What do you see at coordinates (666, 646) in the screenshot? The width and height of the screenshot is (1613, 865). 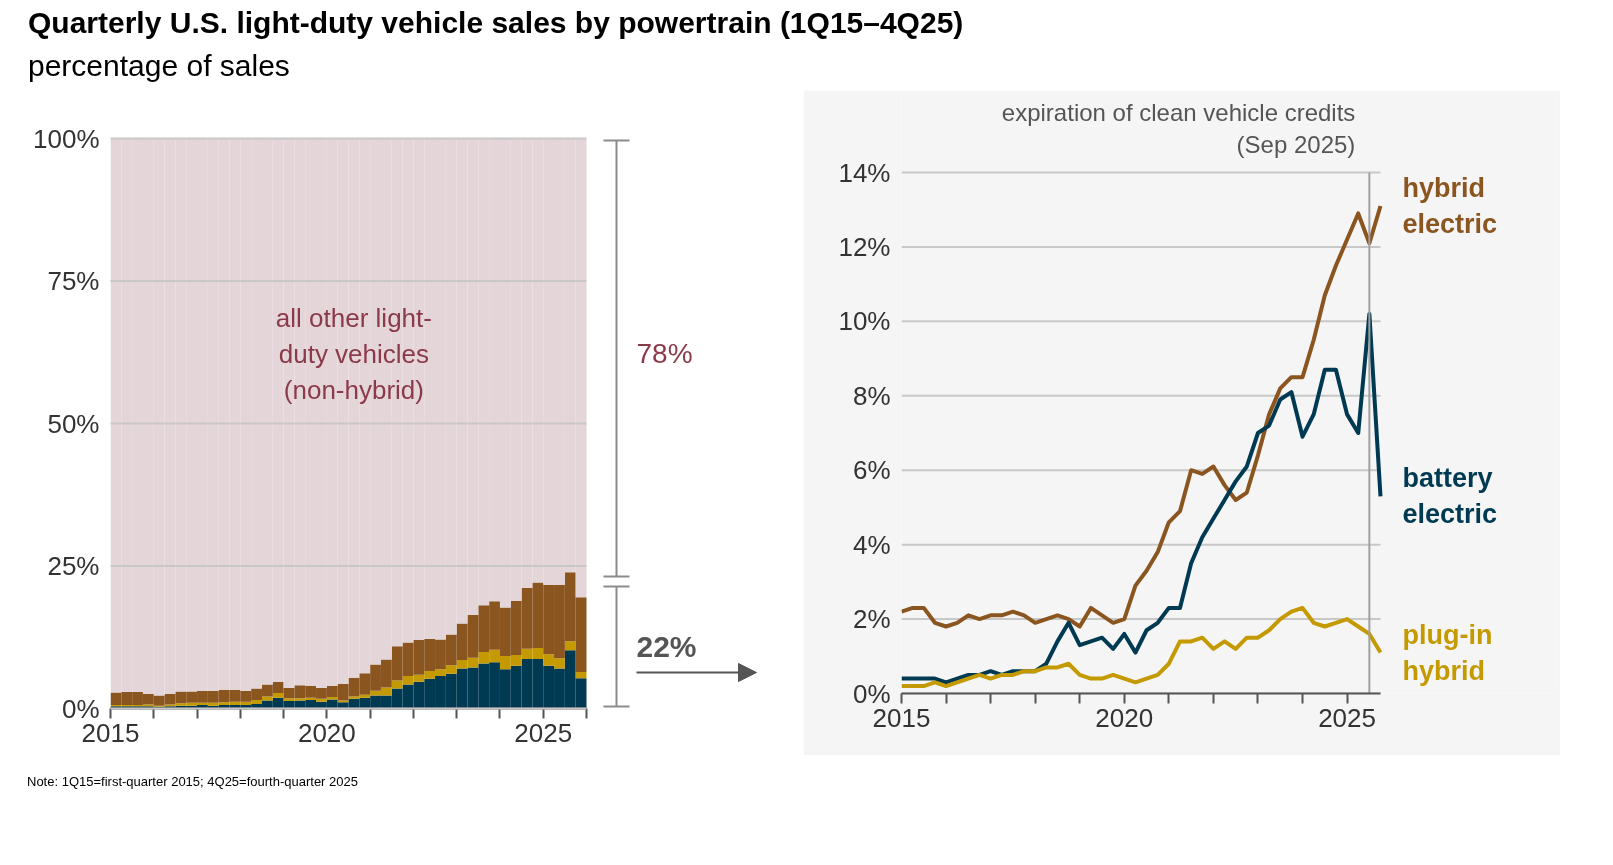 I see `text: 22%` at bounding box center [666, 646].